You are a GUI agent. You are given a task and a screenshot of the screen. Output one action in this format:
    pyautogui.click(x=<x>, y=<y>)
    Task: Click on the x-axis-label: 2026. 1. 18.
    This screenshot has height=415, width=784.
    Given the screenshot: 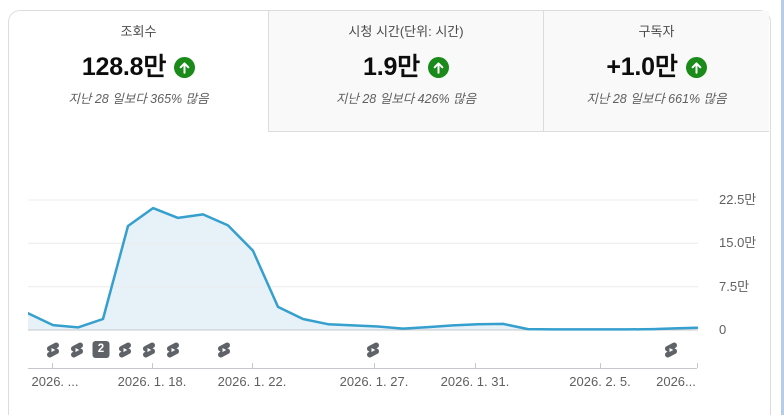 What is the action you would take?
    pyautogui.click(x=152, y=381)
    